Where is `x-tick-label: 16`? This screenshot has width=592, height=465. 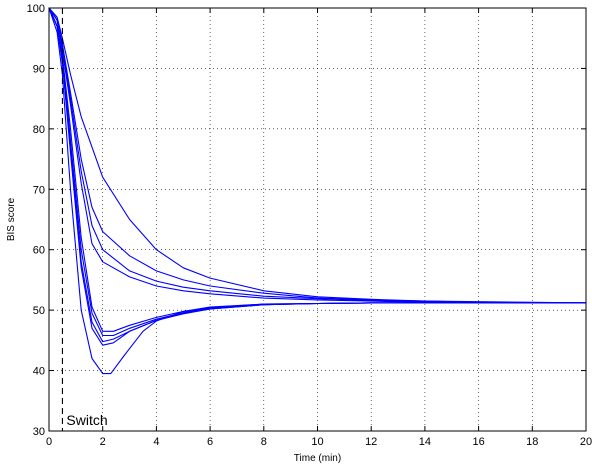 x-tick-label: 16 is located at coordinates (478, 442).